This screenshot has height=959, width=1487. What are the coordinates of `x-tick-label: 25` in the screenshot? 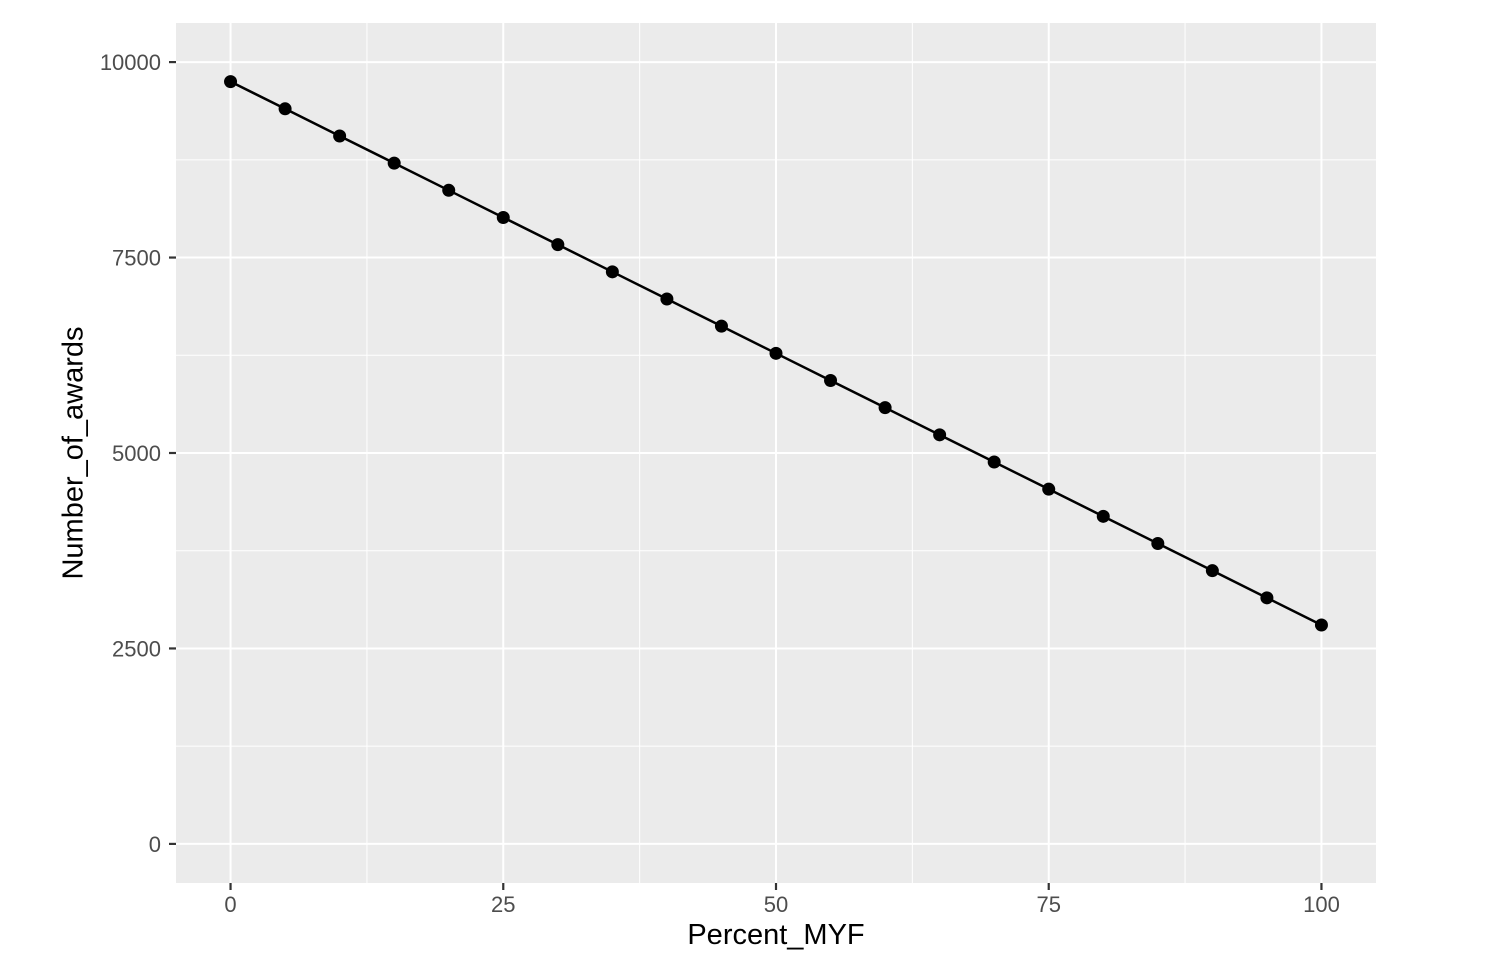 It's located at (503, 904).